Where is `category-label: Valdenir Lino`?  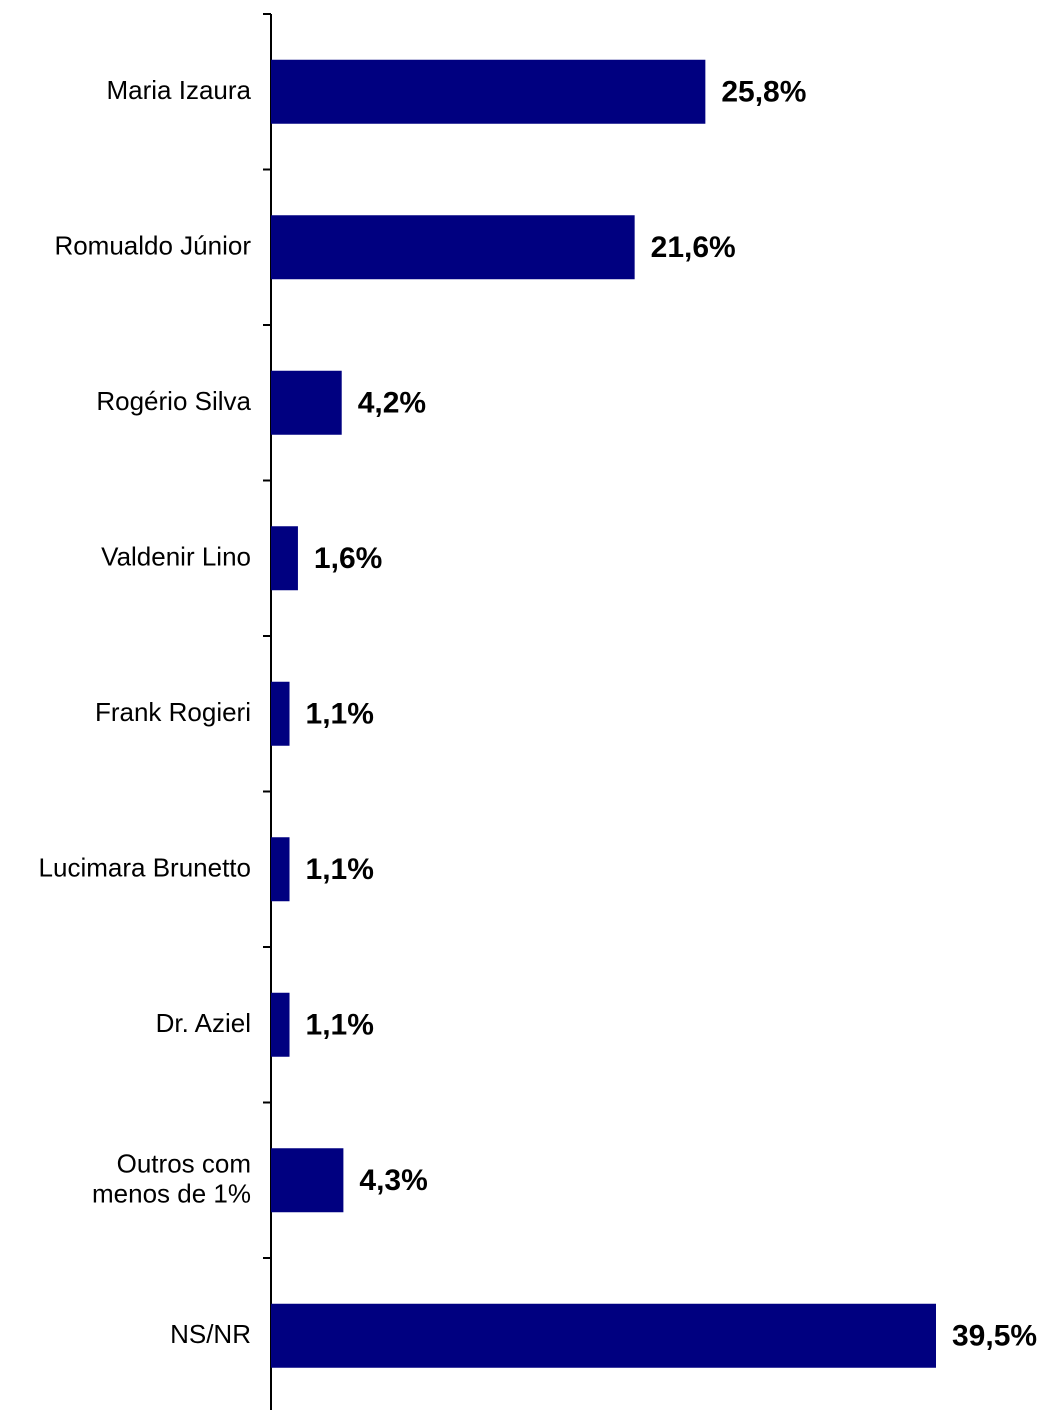 category-label: Valdenir Lino is located at coordinates (176, 556).